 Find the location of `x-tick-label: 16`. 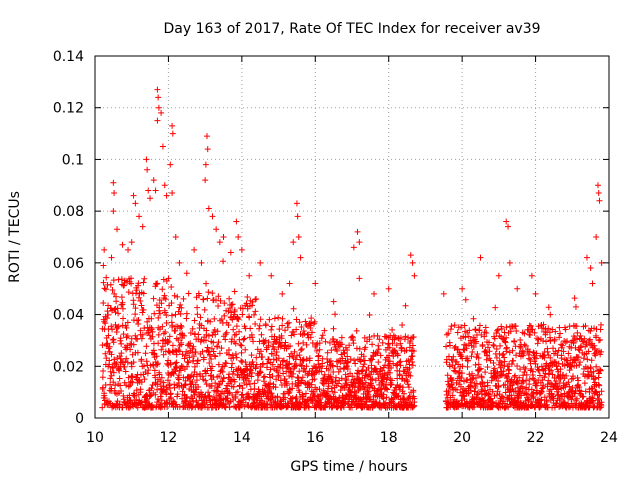

x-tick-label: 16 is located at coordinates (315, 438).